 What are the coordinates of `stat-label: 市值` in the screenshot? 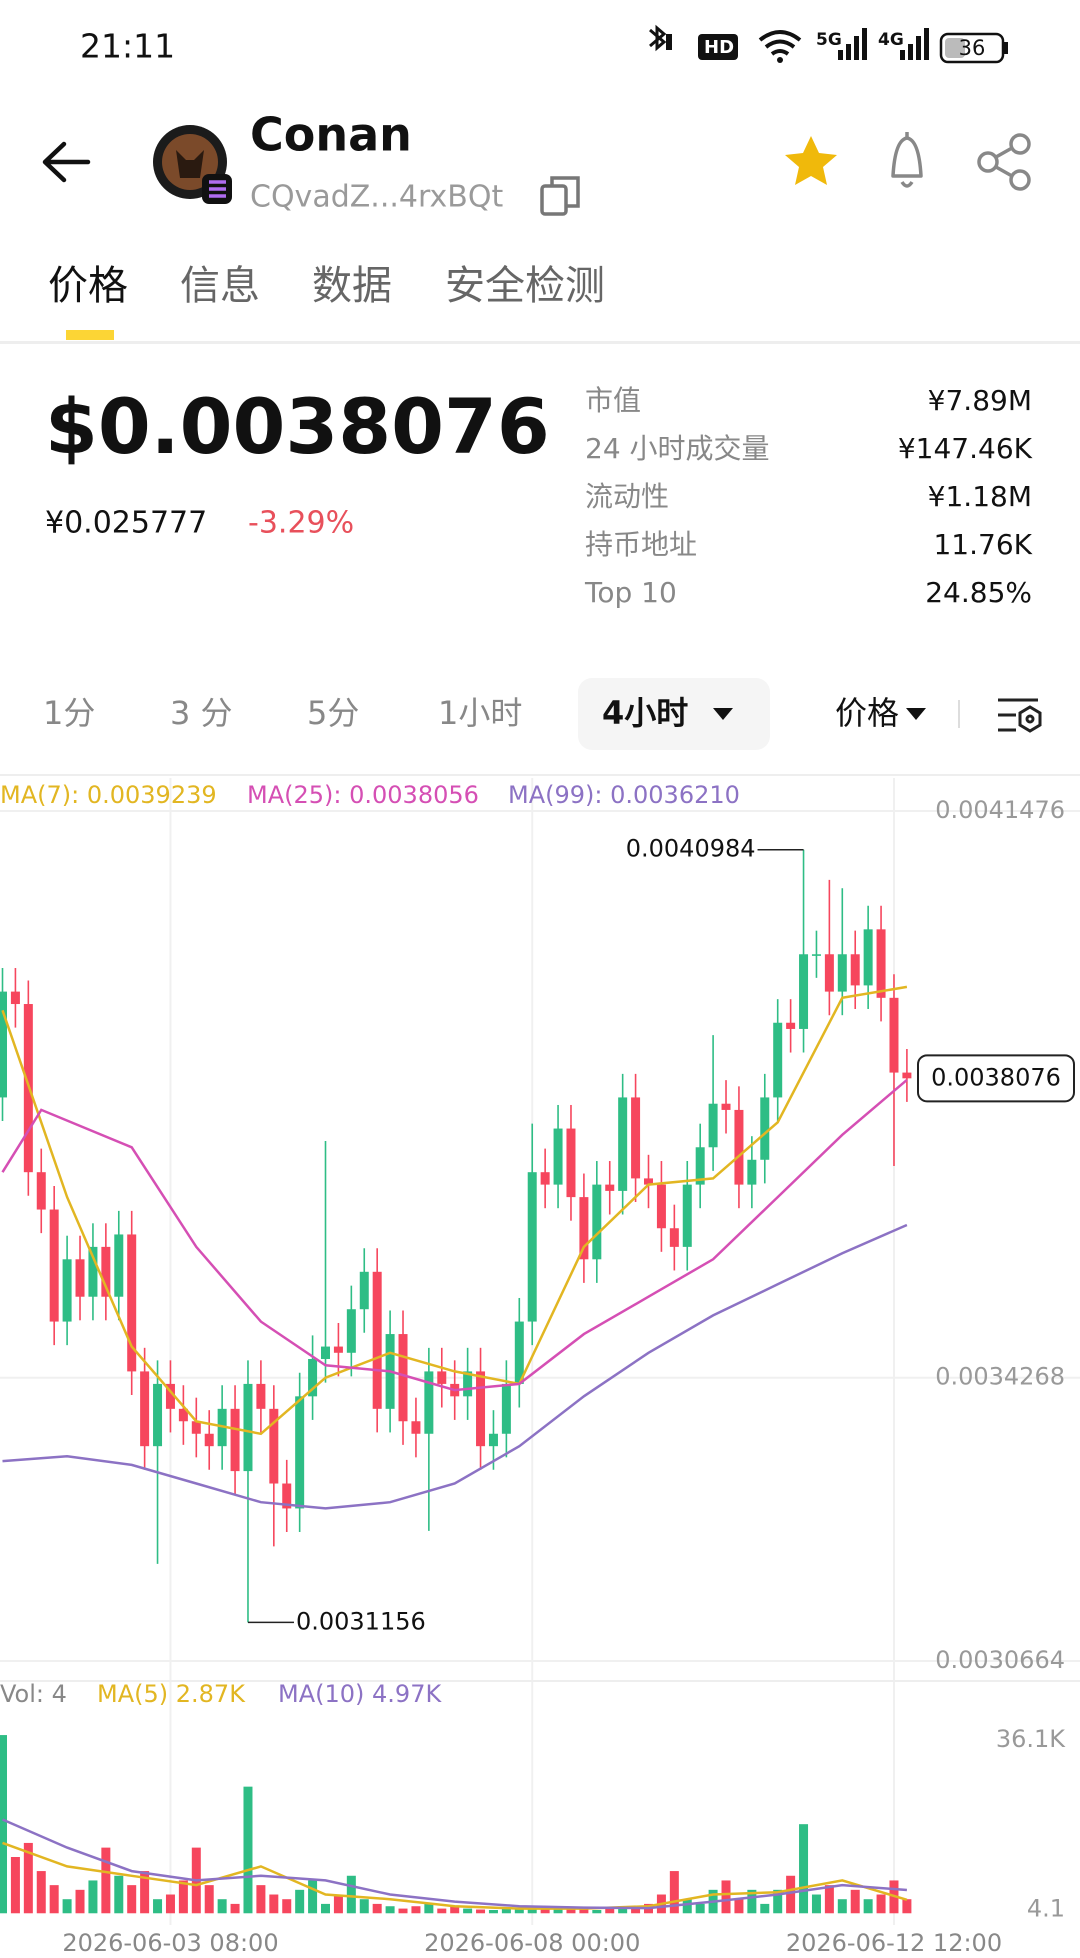 It's located at (613, 400).